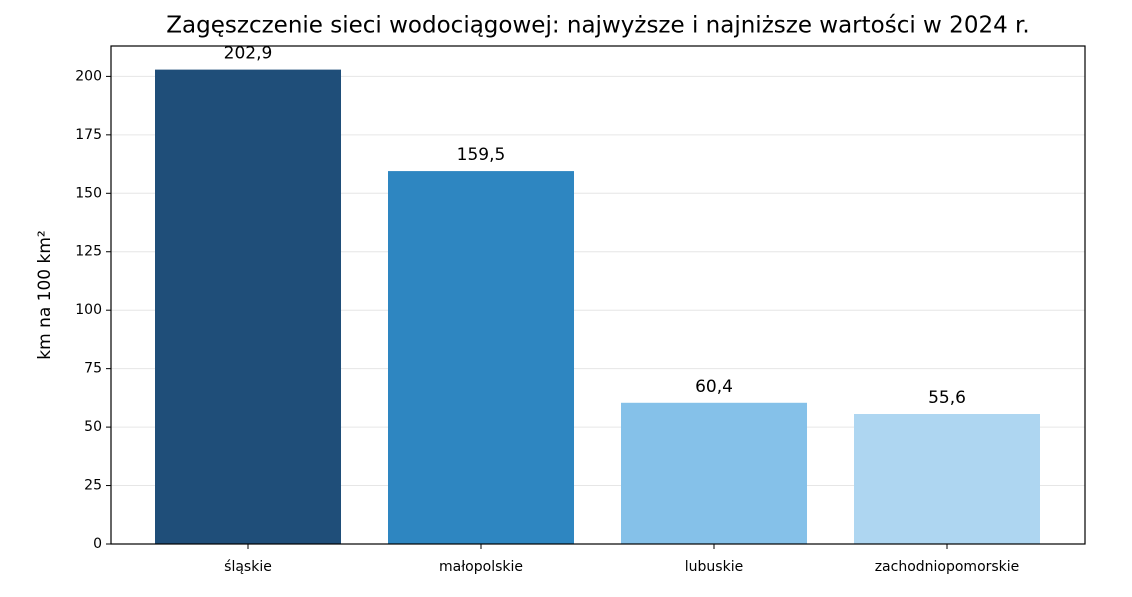  I want to click on value-label: 60,4, so click(714, 387).